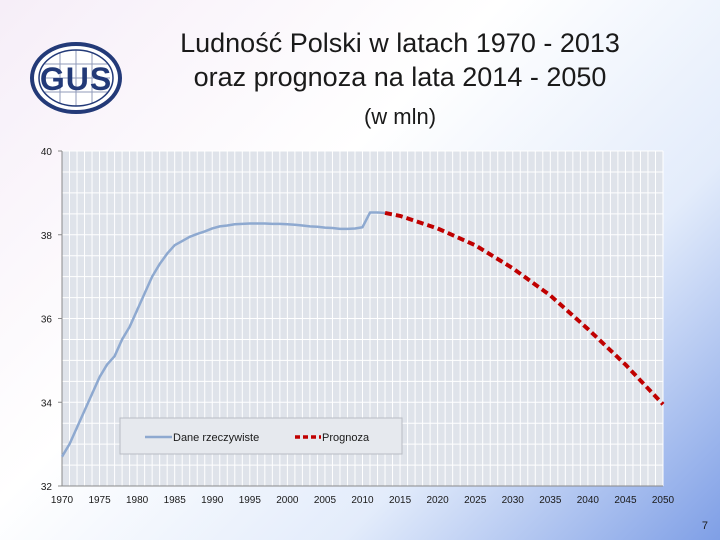 Image resolution: width=720 pixels, height=540 pixels. What do you see at coordinates (175, 500) in the screenshot?
I see `x-tick-label: 1985` at bounding box center [175, 500].